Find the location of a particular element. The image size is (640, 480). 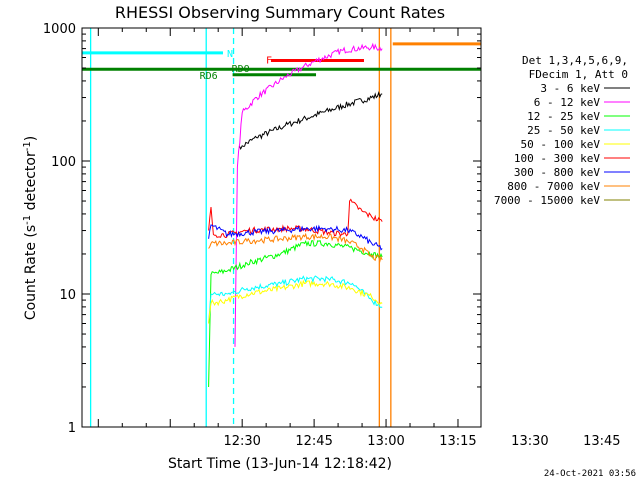

status-bar-label-3: RD6 is located at coordinates (209, 76).